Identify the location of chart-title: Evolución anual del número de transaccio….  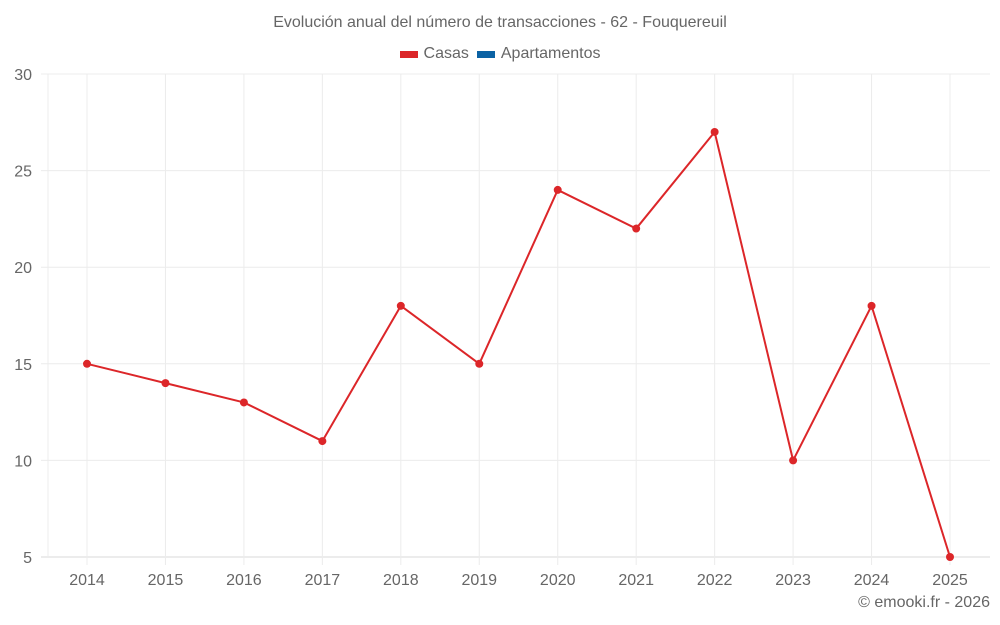
(500, 22).